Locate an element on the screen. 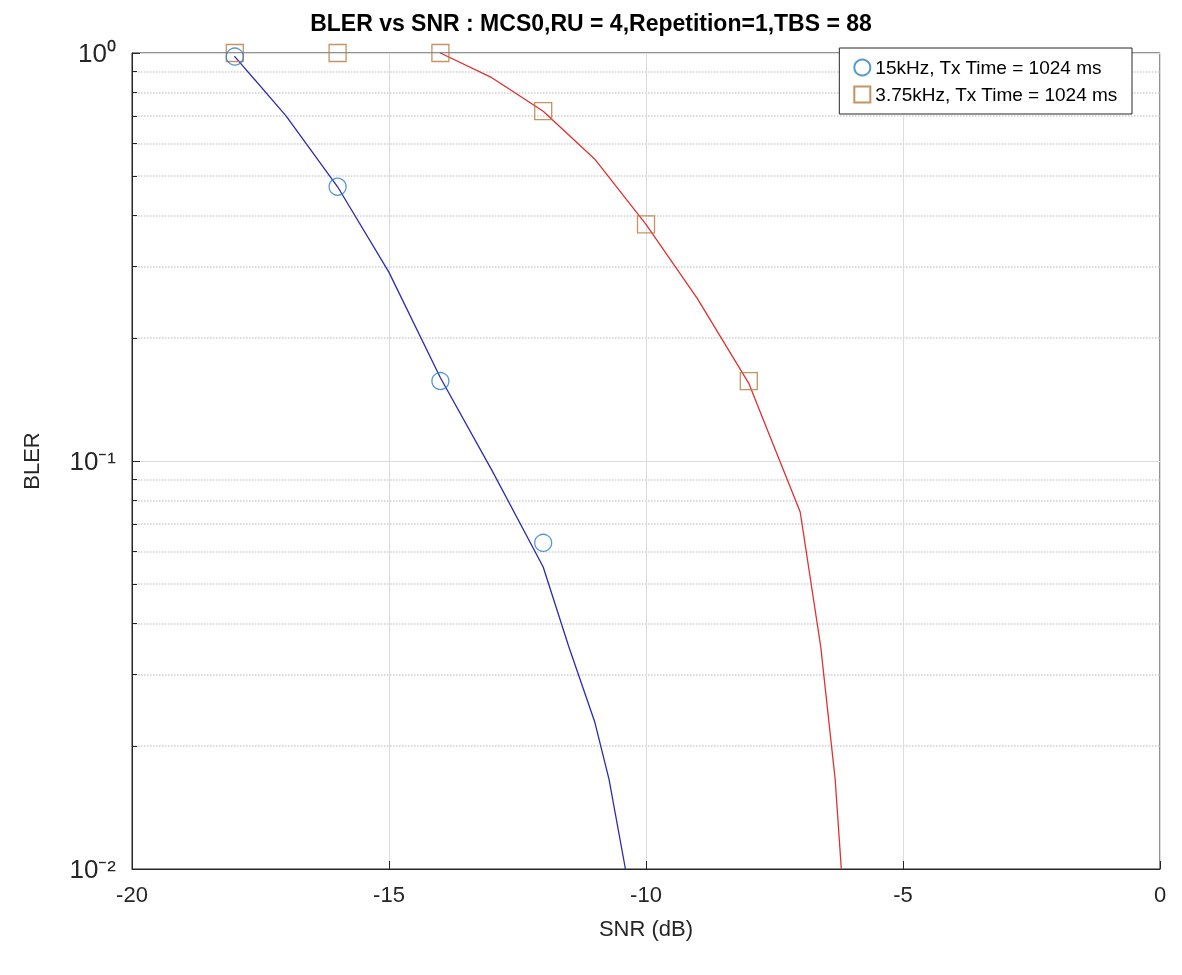  y-tick-label: 10⁰ is located at coordinates (97, 53).